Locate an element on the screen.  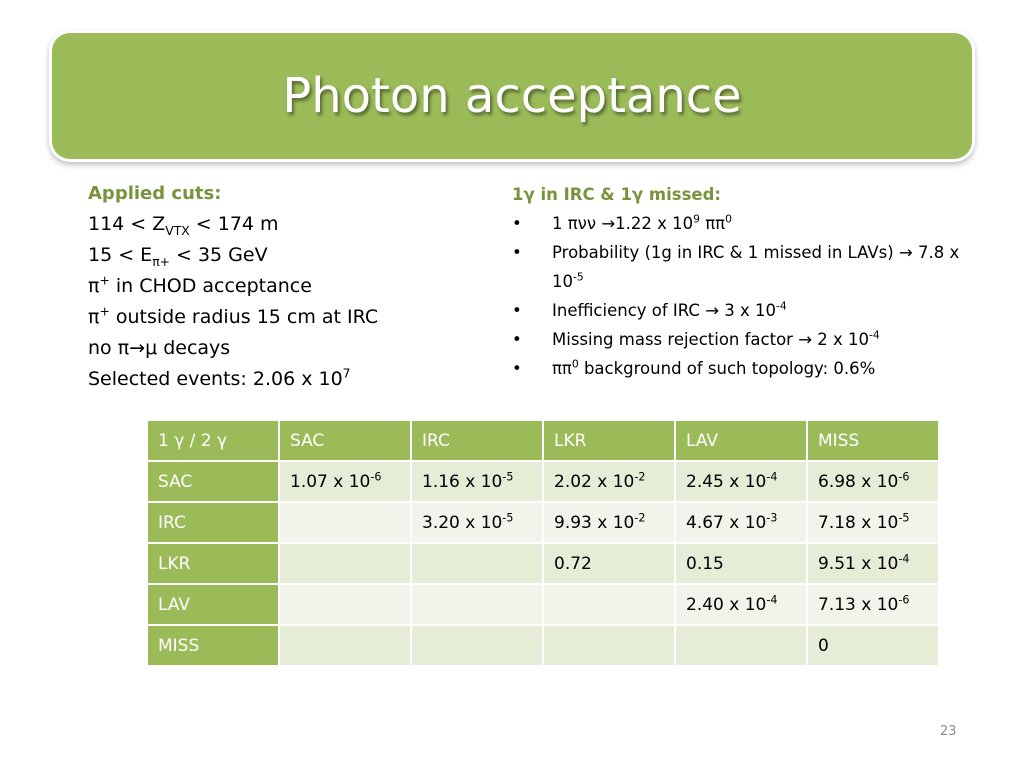
table-cell: 0.15 is located at coordinates (741, 563).